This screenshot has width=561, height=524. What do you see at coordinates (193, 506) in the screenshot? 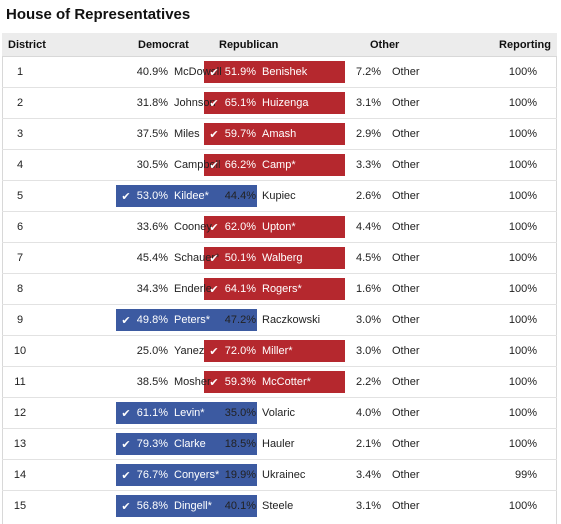
I see `democrat-candidate-name: Dingell*` at bounding box center [193, 506].